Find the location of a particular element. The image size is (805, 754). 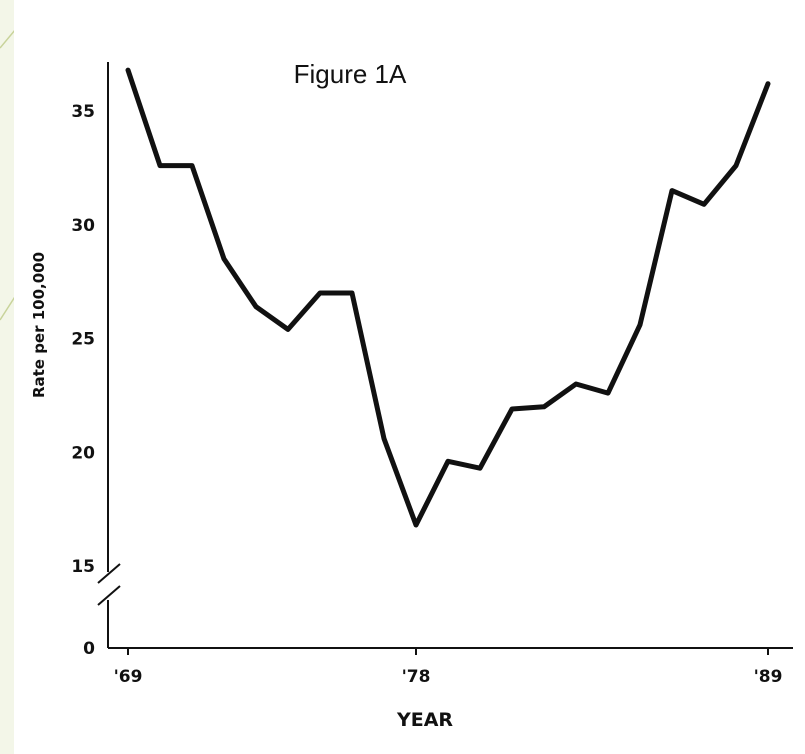

y-axis-title: Rate per 100,000 is located at coordinates (39, 325).